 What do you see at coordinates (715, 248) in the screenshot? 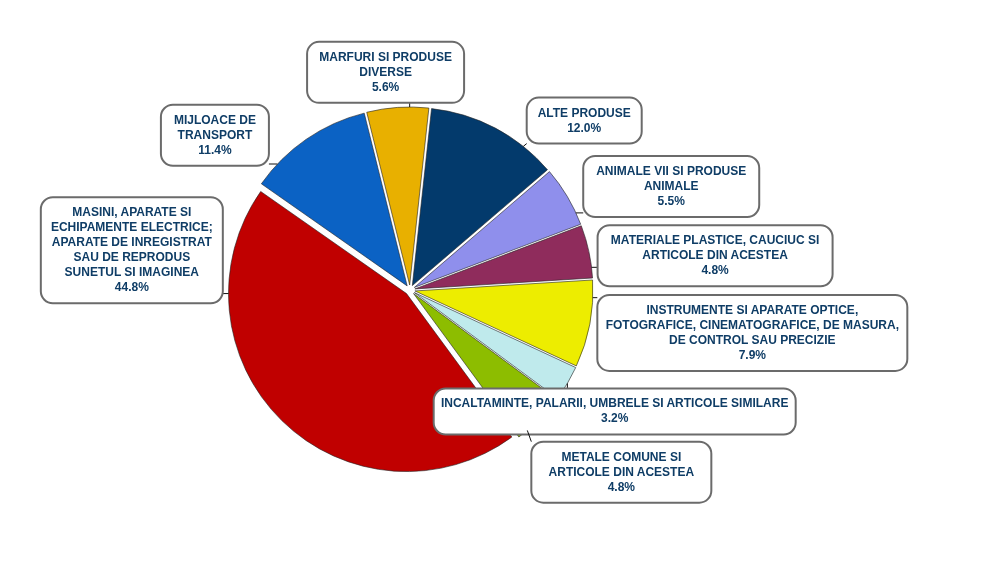
I see `slice-label: MATERIALE PLASTICE, CAUCIUC SI ARTICOLE DIN ACESTEA` at bounding box center [715, 248].